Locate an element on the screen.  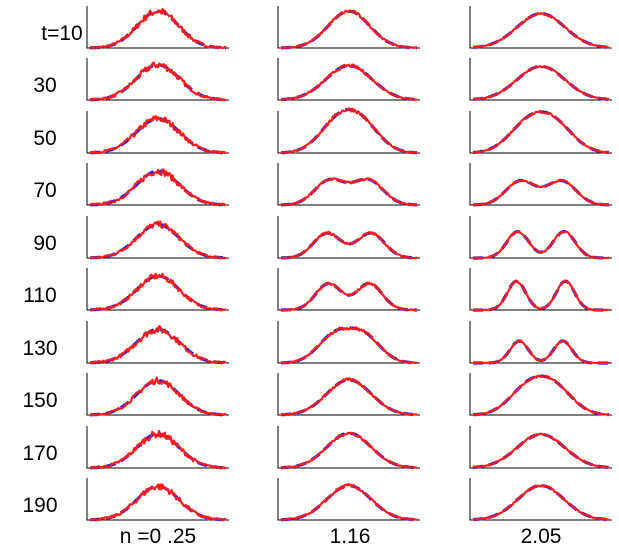
row-label: 130 is located at coordinates (39, 348).